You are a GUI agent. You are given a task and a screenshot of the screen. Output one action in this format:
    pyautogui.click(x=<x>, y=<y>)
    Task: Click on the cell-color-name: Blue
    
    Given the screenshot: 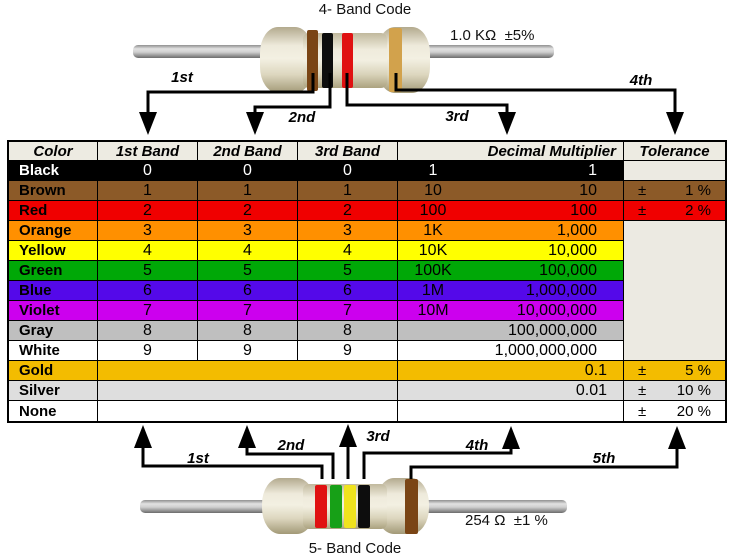 What is the action you would take?
    pyautogui.click(x=53, y=291)
    